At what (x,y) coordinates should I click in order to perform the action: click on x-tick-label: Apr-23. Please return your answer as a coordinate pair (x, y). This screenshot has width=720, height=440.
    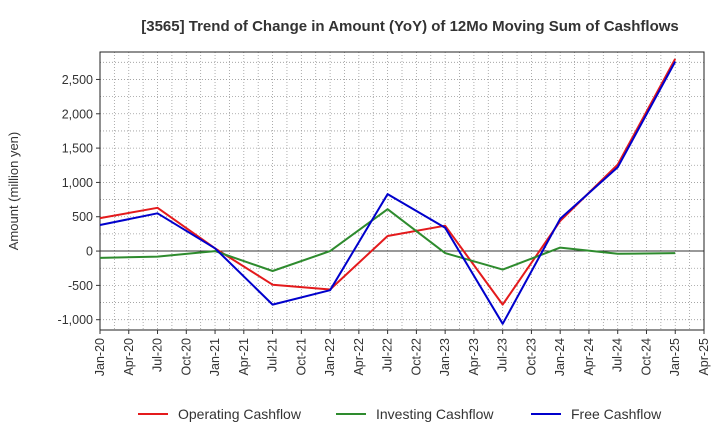
    Looking at the image, I should click on (474, 357).